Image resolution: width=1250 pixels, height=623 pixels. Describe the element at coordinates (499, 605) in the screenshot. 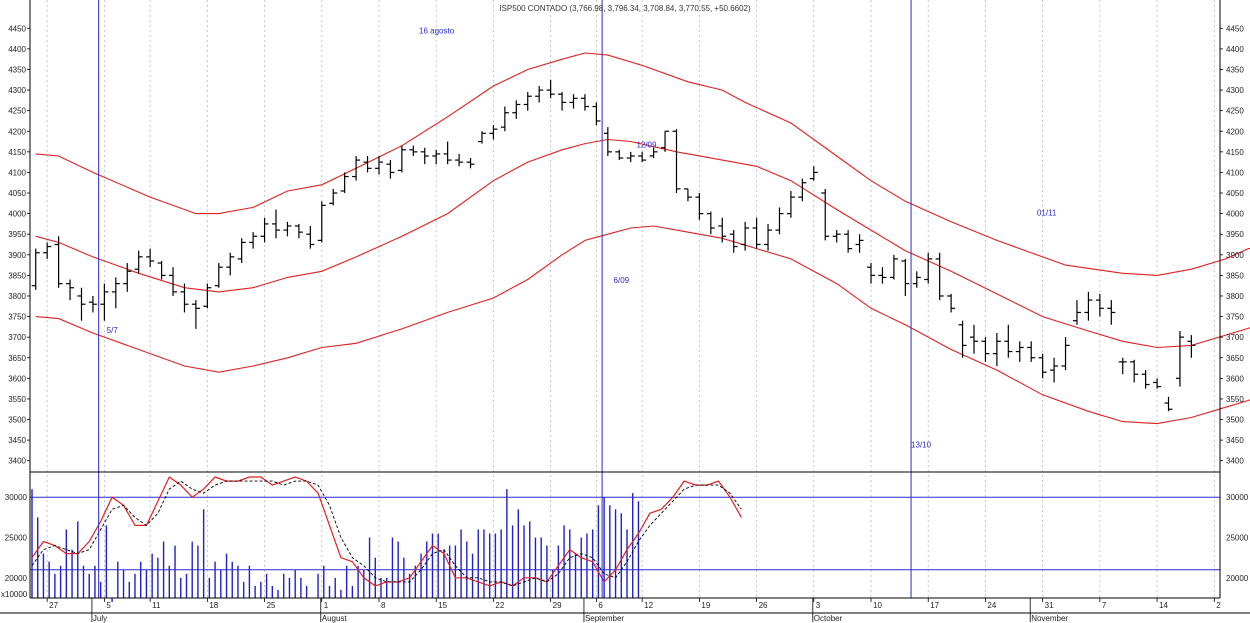

I see `day-tick-label: 22` at that location.